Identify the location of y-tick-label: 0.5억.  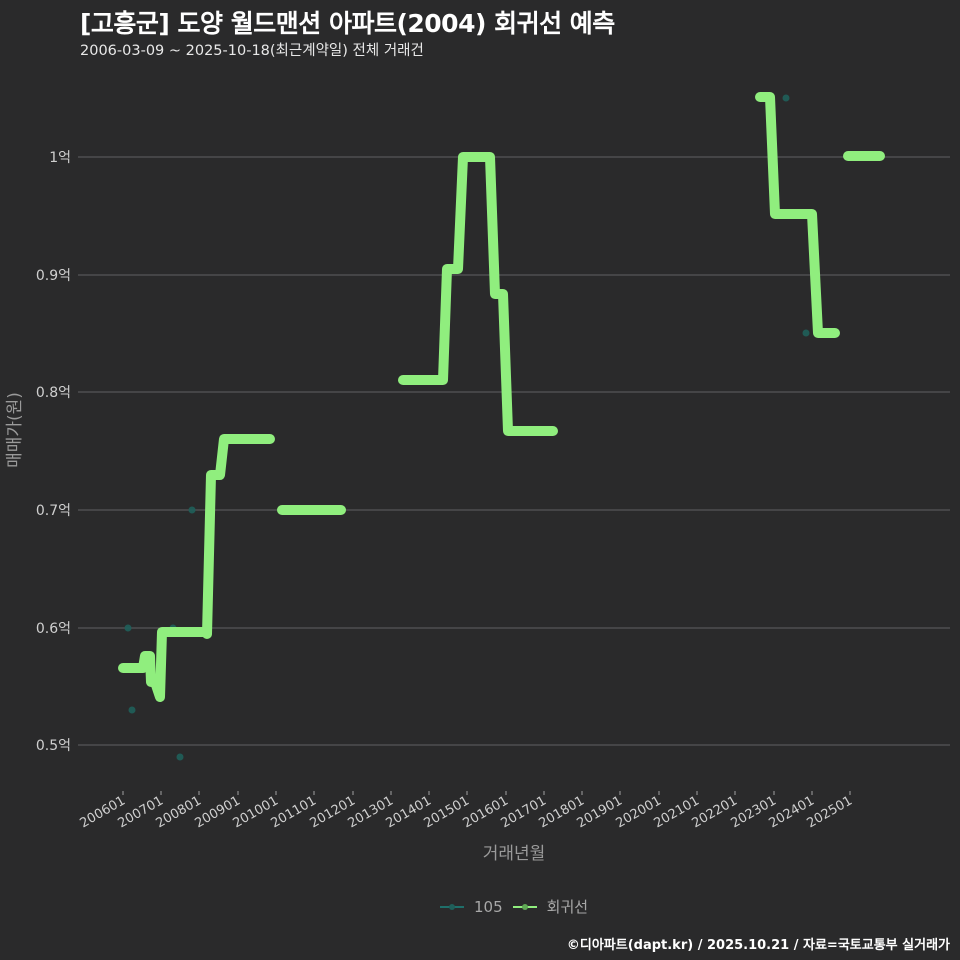
(53, 746).